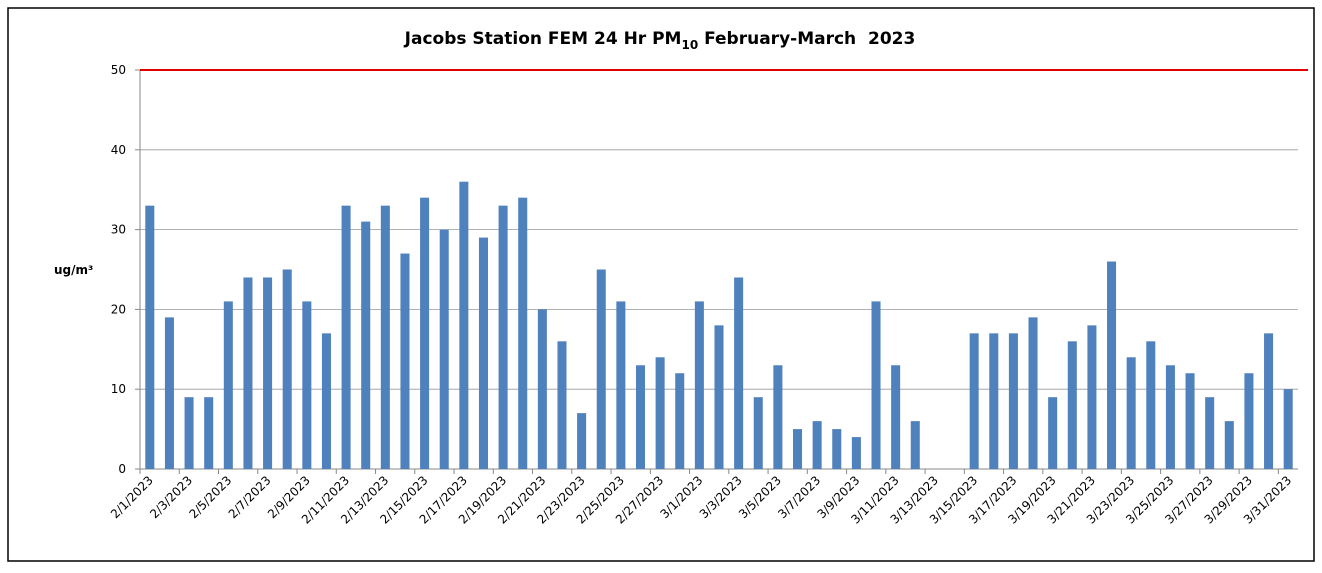 The image size is (1322, 573). I want to click on y-tick-label: 30, so click(118, 230).